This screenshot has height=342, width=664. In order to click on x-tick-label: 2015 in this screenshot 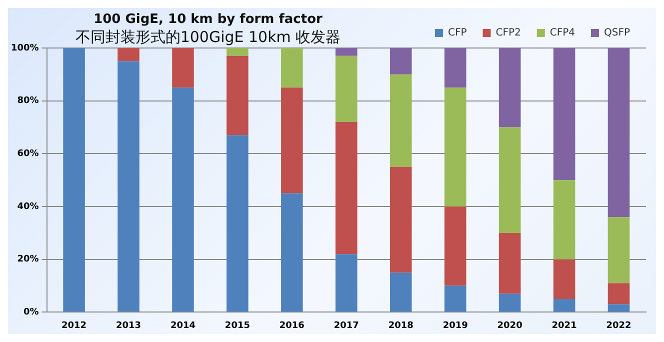, I will do `click(237, 325)`.